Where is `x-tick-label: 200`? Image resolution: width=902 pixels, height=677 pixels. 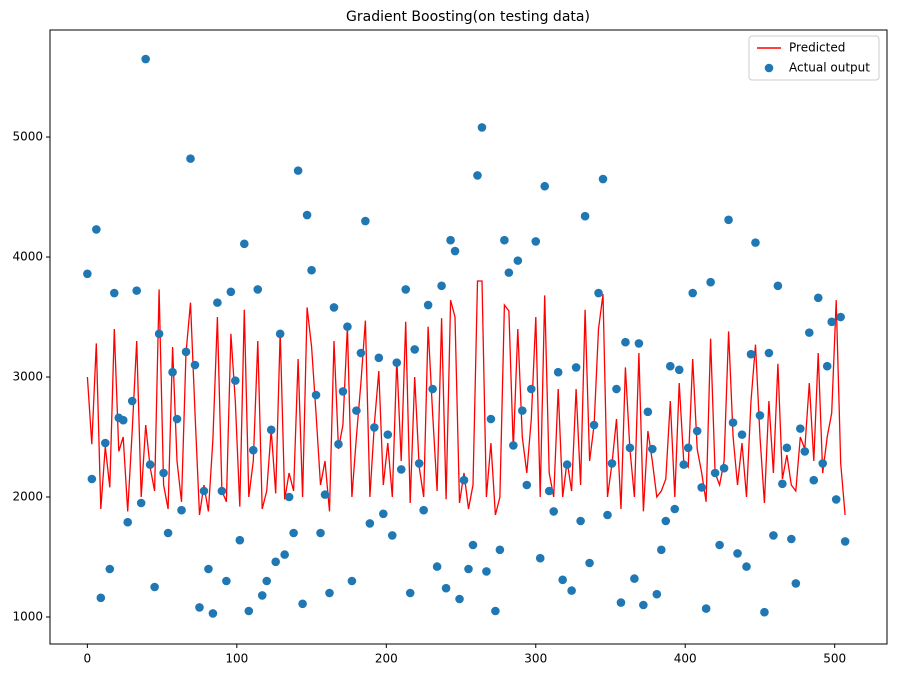 x-tick-label: 200 is located at coordinates (386, 659).